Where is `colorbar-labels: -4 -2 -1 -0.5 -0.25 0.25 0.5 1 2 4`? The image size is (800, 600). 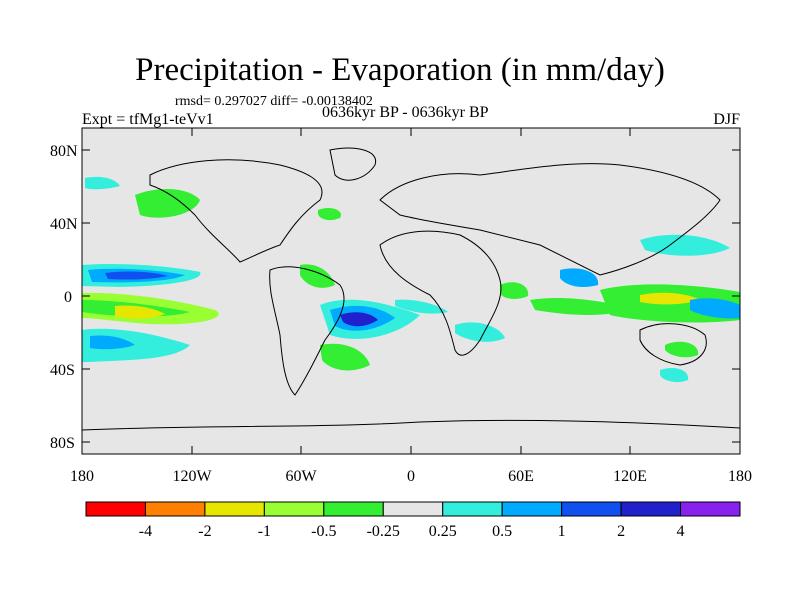 colorbar-labels: -4 -2 -1 -0.5 -0.25 0.25 0.5 1 2 4 is located at coordinates (412, 531).